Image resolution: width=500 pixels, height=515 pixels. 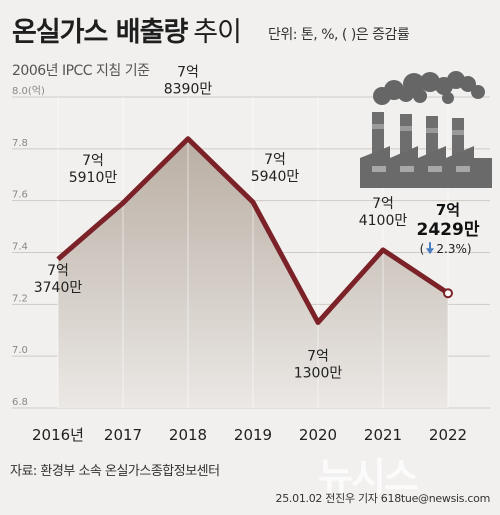 I want to click on data-label-line2: 3740만, so click(x=58, y=288).